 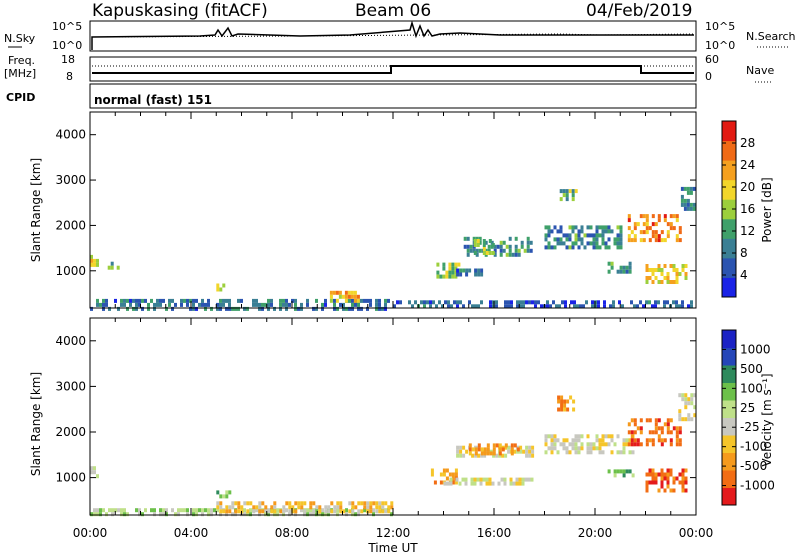 What do you see at coordinates (747, 408) in the screenshot?
I see `velocity-colorbar-tick-label: 25` at bounding box center [747, 408].